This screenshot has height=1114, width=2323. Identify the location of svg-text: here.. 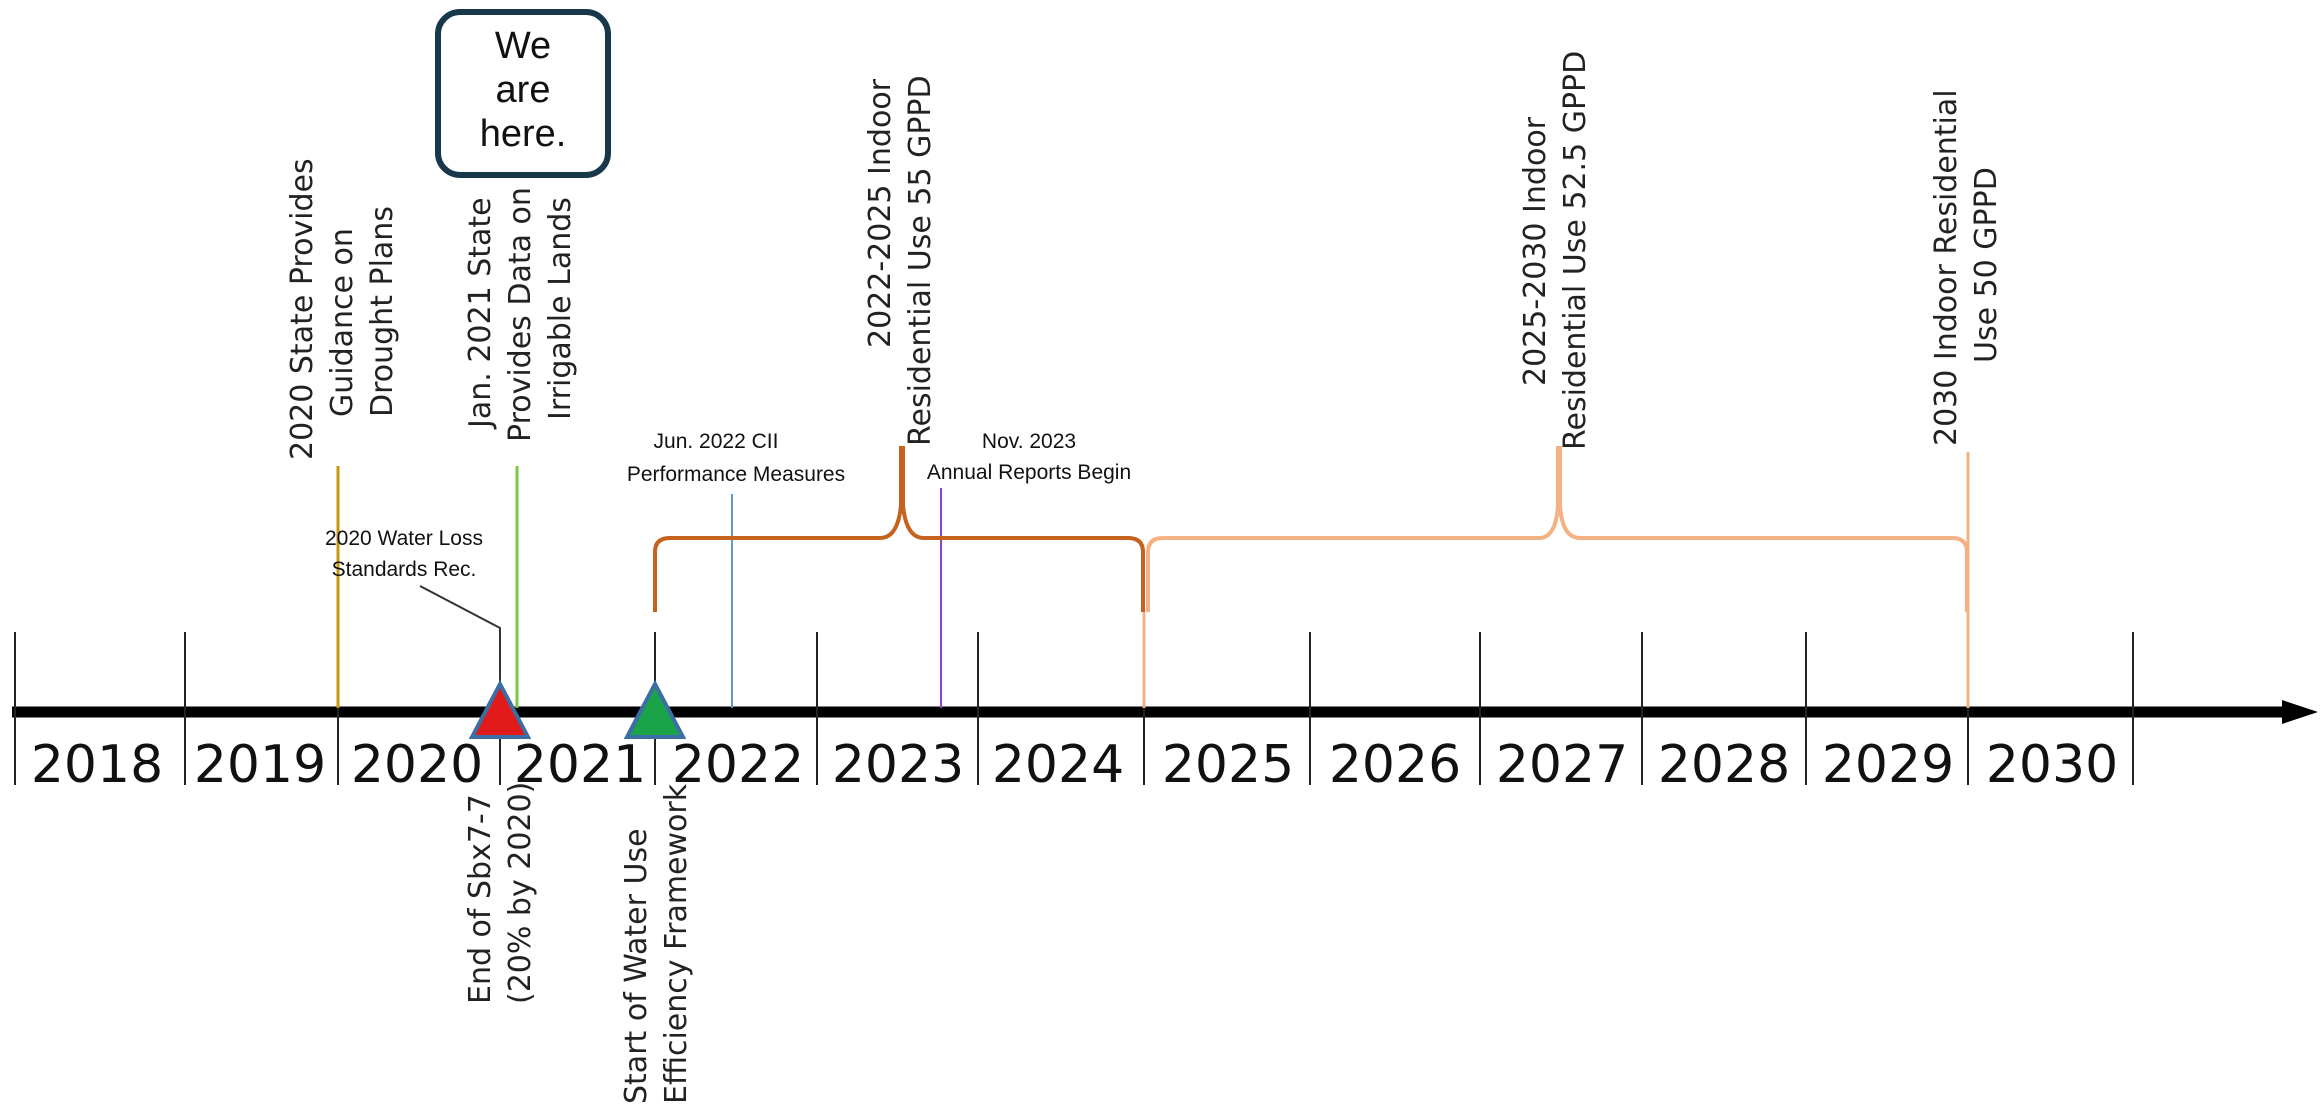
(523, 134).